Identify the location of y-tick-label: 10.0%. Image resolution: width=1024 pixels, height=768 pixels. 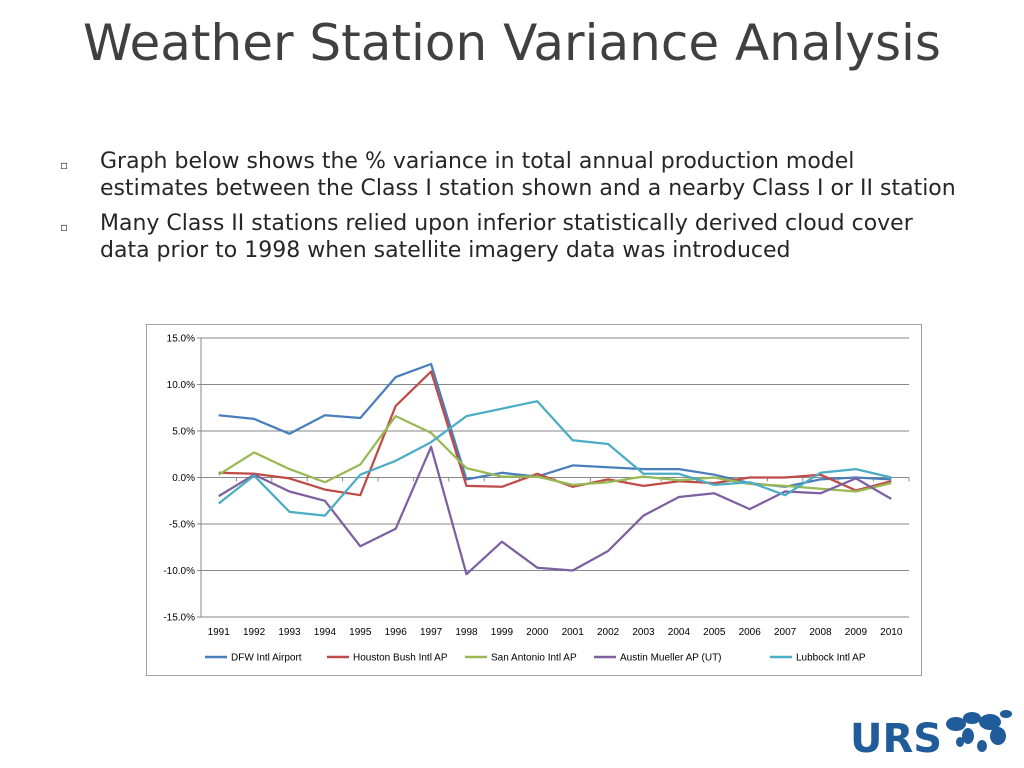
(181, 385).